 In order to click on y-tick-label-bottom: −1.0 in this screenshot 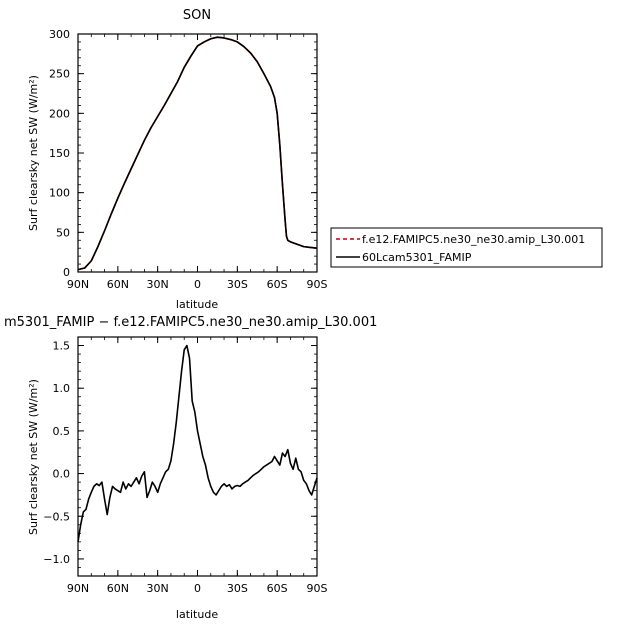, I will do `click(56, 559)`.